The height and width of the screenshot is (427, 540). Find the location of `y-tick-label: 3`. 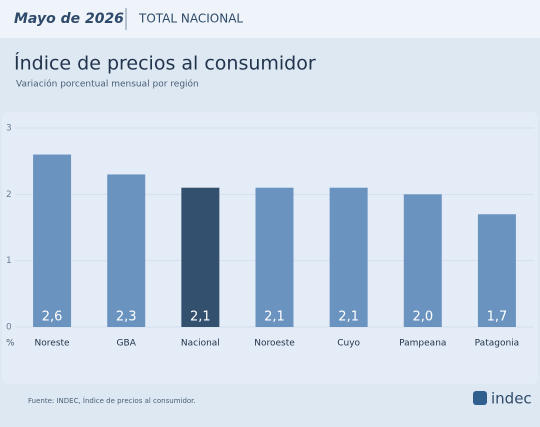

y-tick-label: 3 is located at coordinates (9, 129).